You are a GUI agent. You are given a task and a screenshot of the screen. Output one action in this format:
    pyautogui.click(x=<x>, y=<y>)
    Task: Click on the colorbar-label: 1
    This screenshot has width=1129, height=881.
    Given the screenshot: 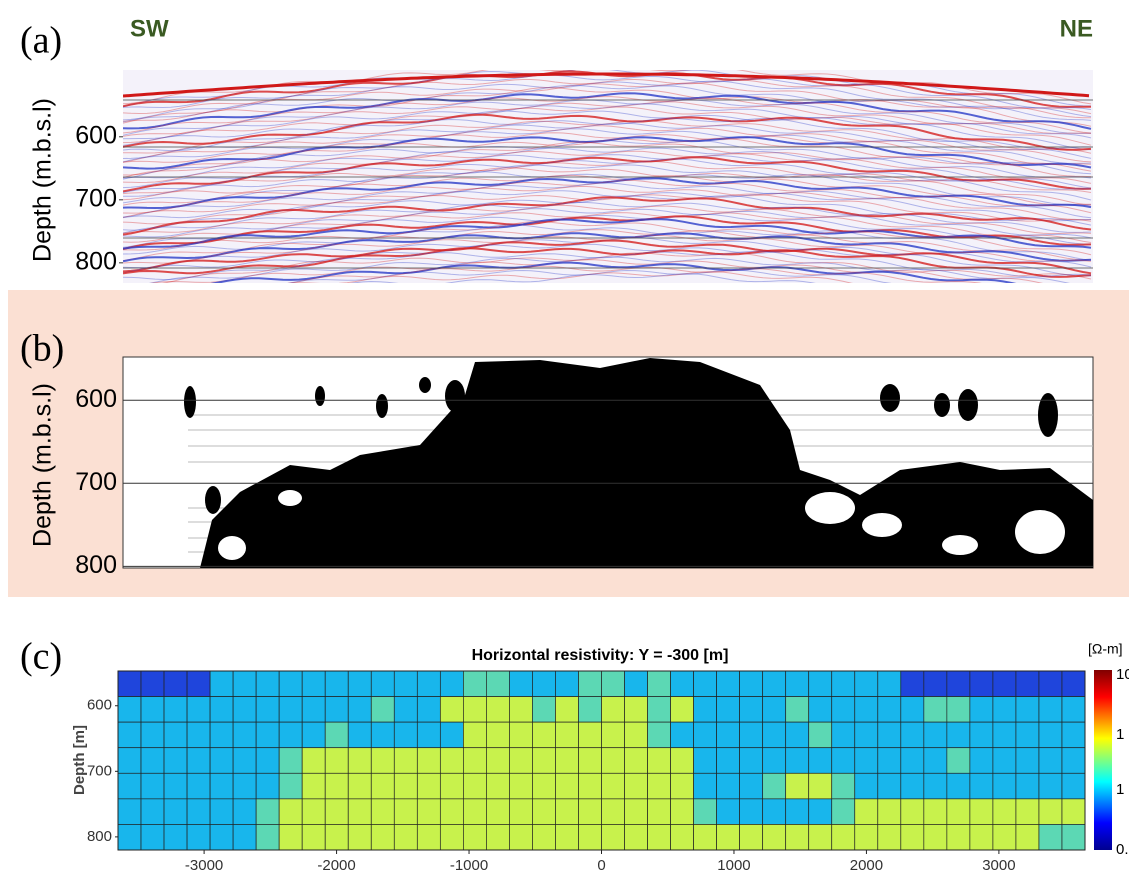 What is the action you would take?
    pyautogui.click(x=1120, y=789)
    